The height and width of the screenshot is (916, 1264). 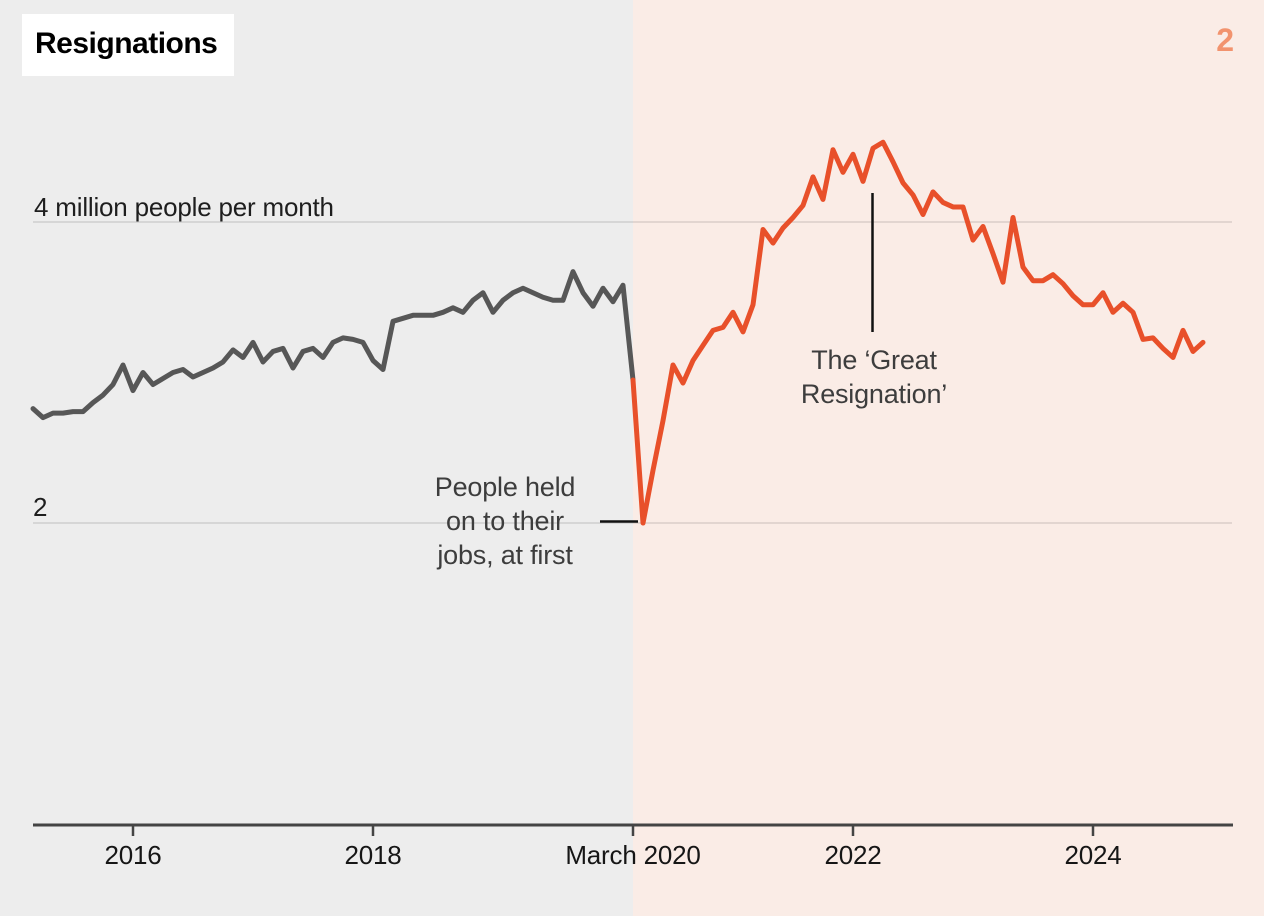 I want to click on chart-title-box: Resignations, so click(x=128, y=45).